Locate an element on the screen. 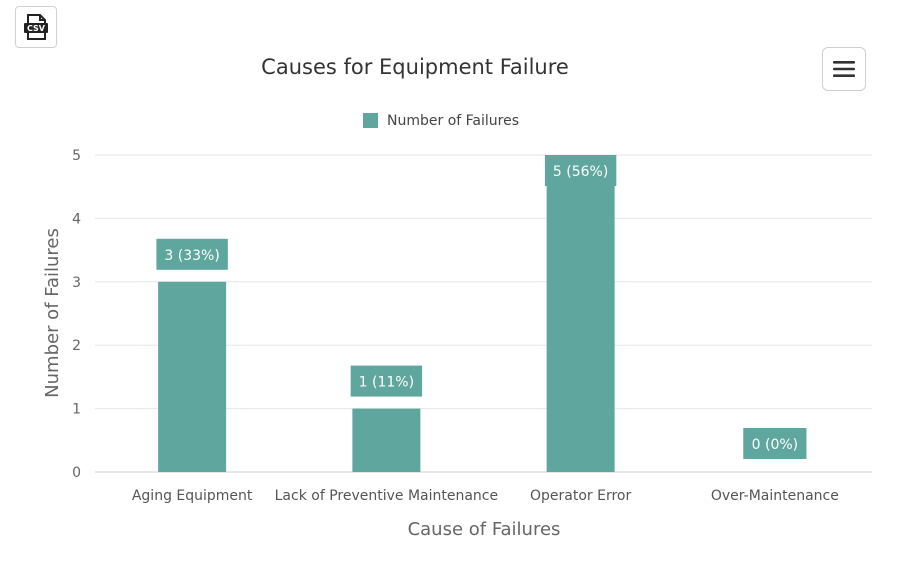  x-tick-label: Operator Error is located at coordinates (580, 496).